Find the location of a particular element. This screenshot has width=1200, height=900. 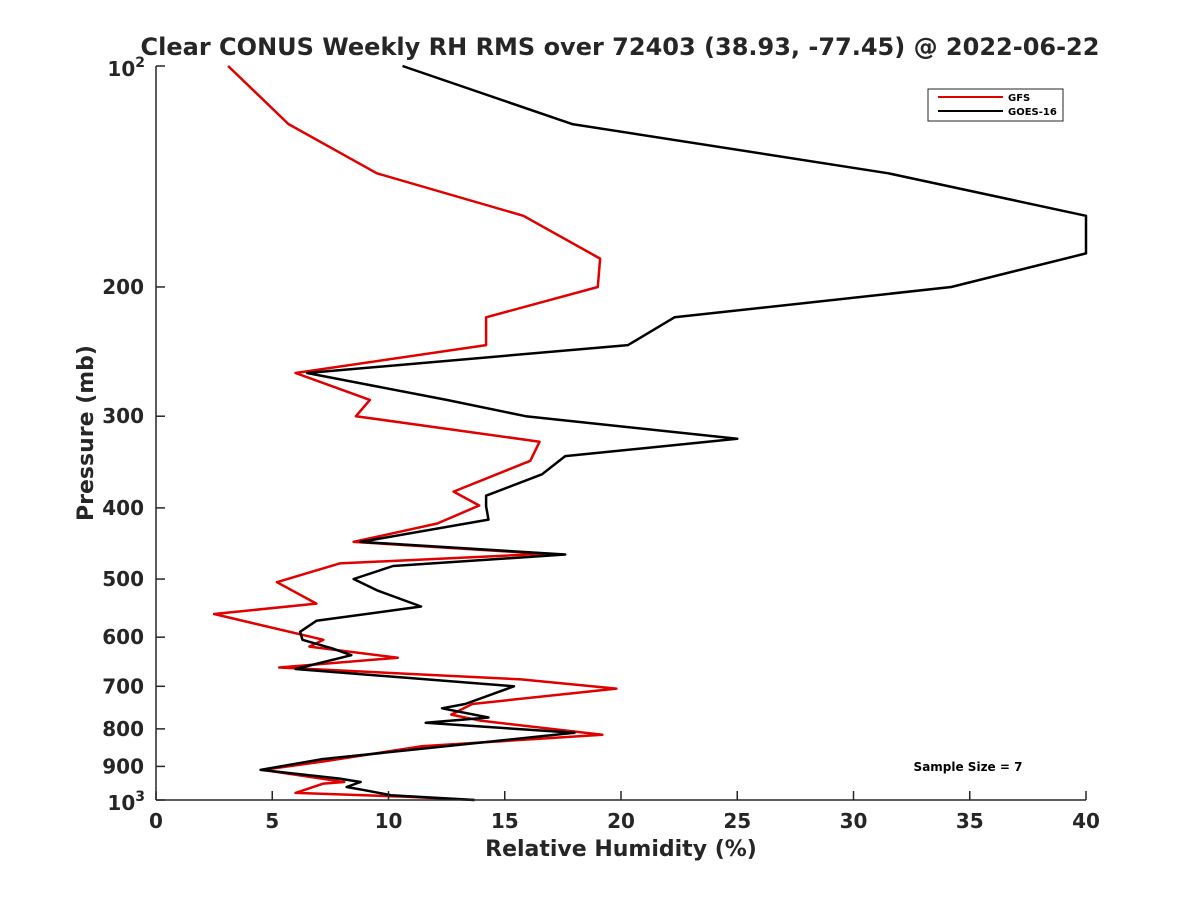

y-tick-label: 200 is located at coordinates (123, 287).